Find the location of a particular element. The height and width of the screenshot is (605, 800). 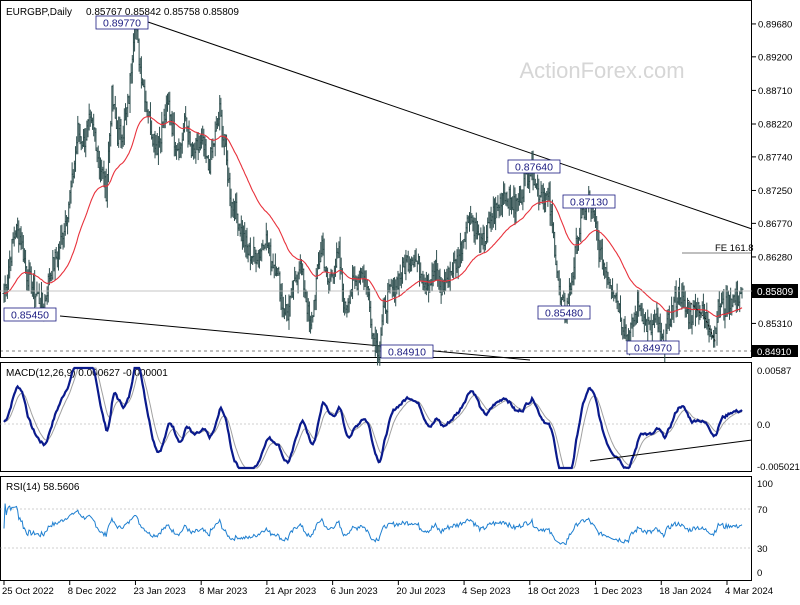

label-dec-high: 0.87130 is located at coordinates (589, 201).